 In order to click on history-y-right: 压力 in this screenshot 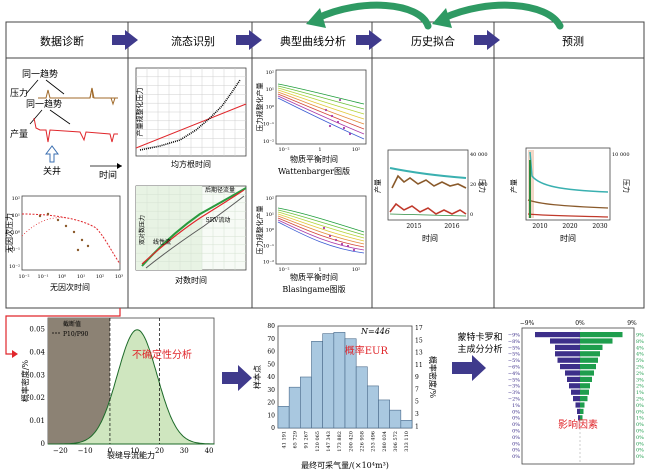, I will do `click(482, 186)`.